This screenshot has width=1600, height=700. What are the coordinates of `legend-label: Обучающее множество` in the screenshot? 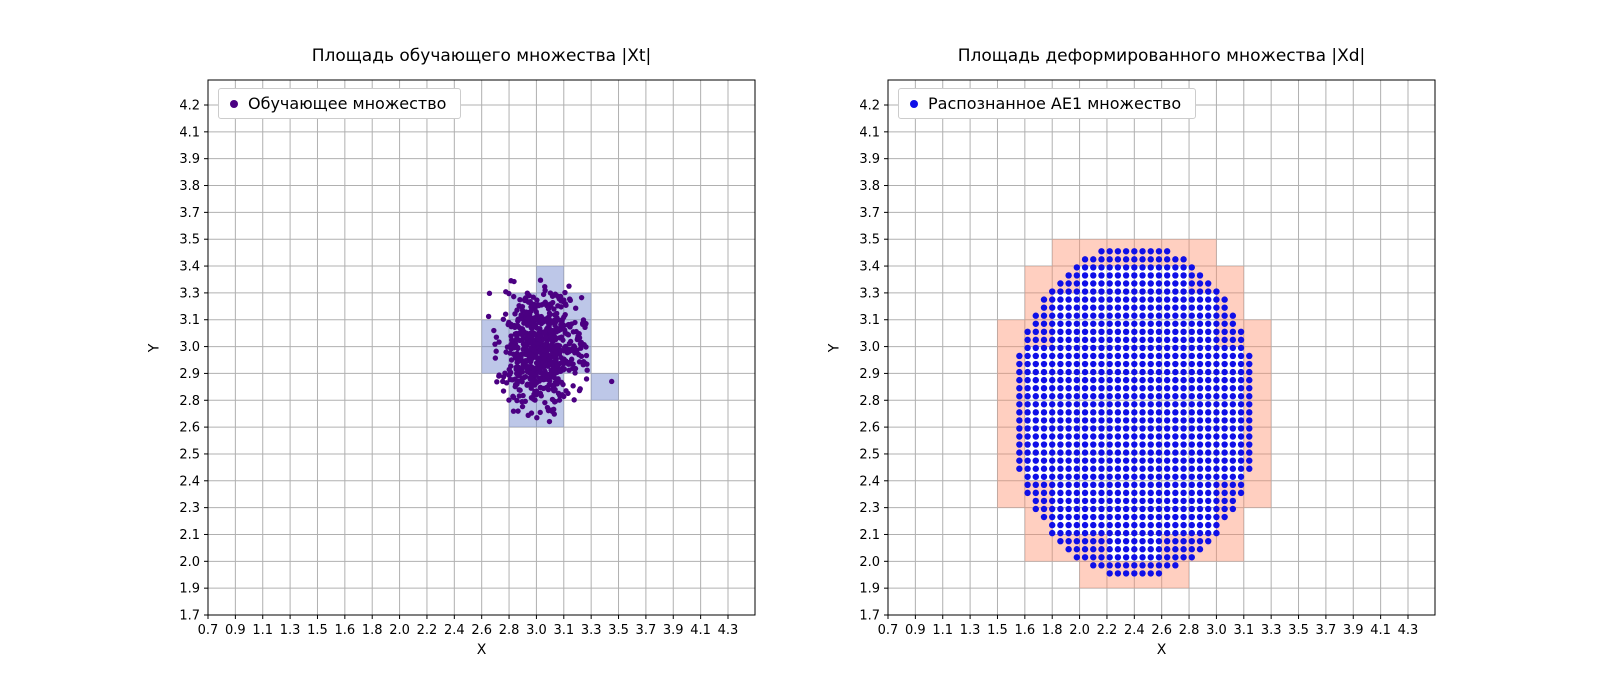 It's located at (347, 103).